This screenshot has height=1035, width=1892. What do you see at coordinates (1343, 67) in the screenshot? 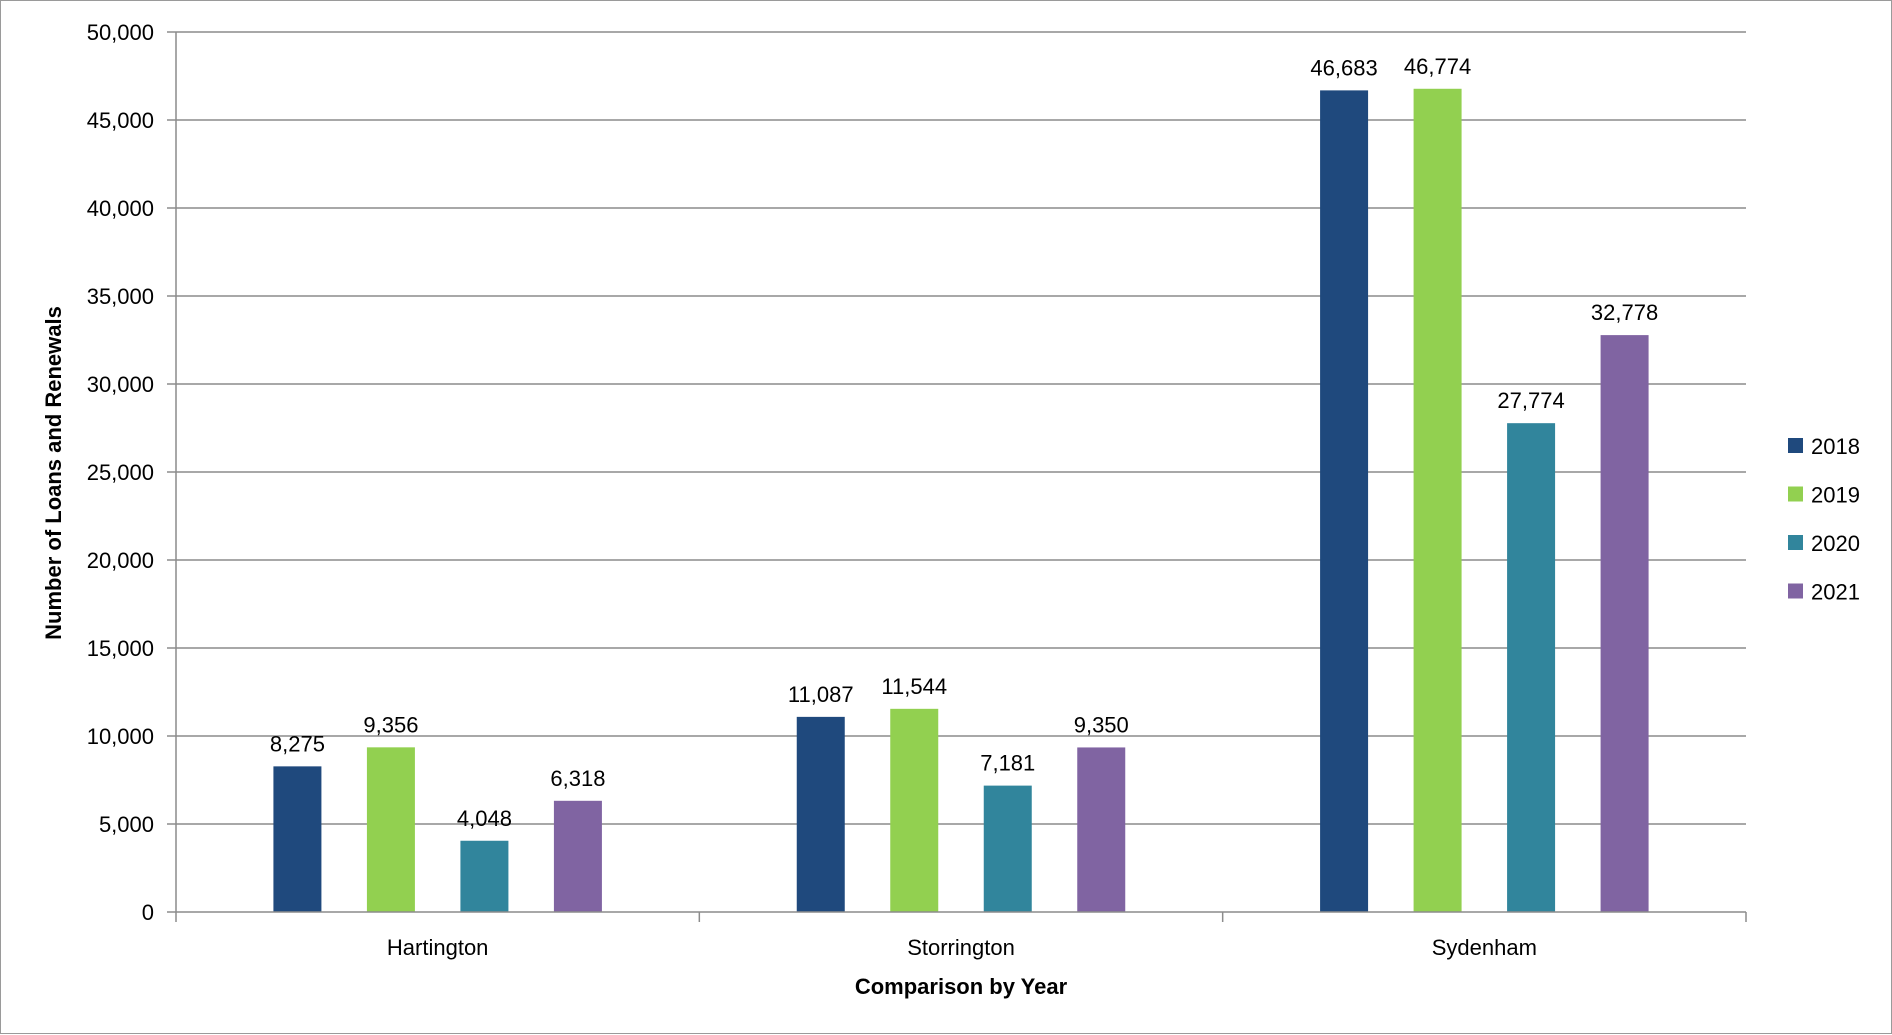
I see `data-label: 46,683` at bounding box center [1343, 67].